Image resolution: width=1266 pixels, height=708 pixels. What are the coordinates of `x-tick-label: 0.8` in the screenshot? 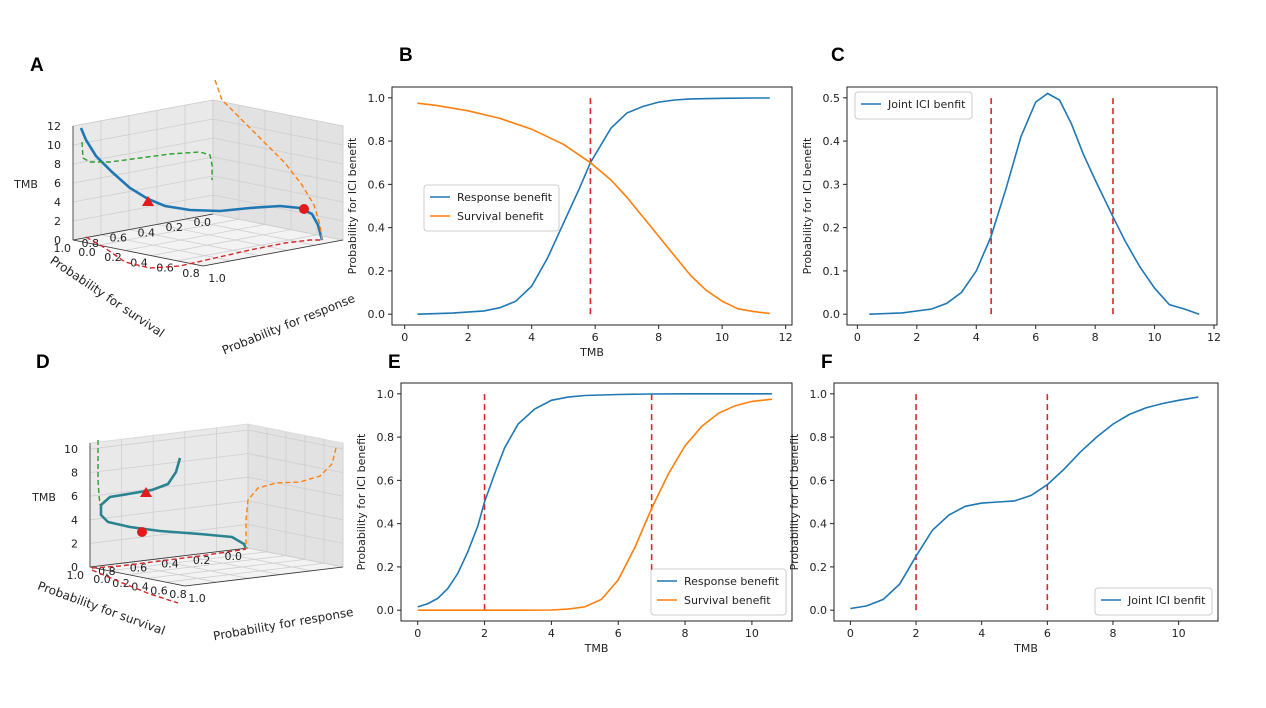 It's located at (91, 243).